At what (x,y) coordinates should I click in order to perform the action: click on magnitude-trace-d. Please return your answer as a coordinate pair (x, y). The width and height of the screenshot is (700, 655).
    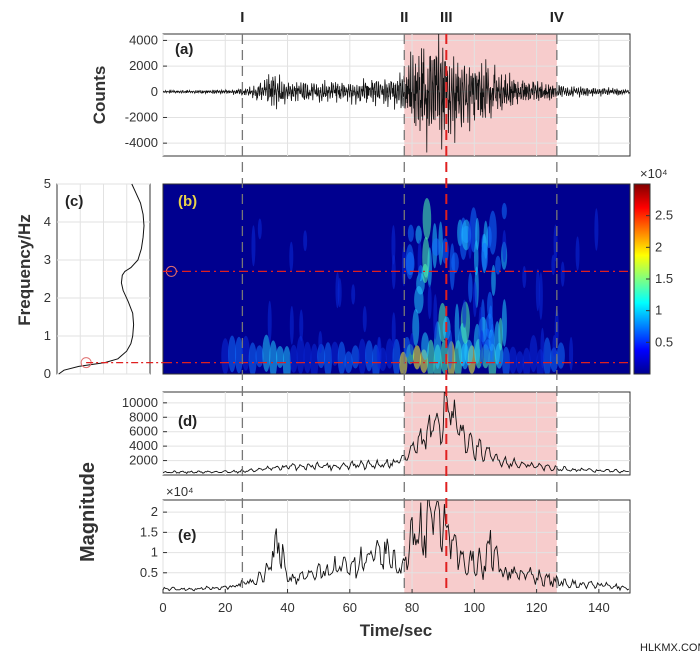
    Looking at the image, I should click on (396, 433).